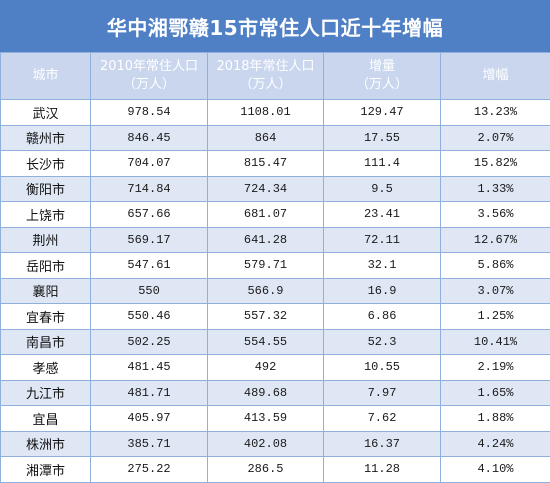 The width and height of the screenshot is (550, 483). I want to click on increase-cell: 9.5, so click(382, 189).